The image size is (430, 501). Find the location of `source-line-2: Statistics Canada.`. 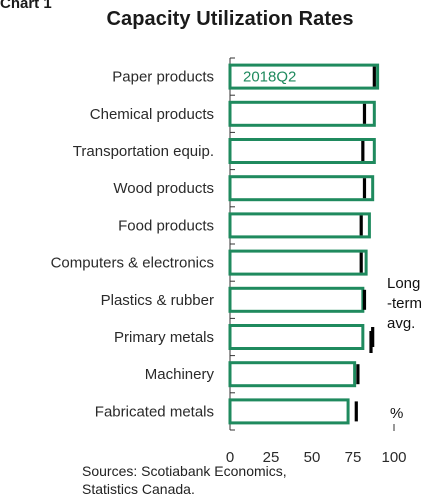

source-line-2: Statistics Canada. is located at coordinates (138, 489).